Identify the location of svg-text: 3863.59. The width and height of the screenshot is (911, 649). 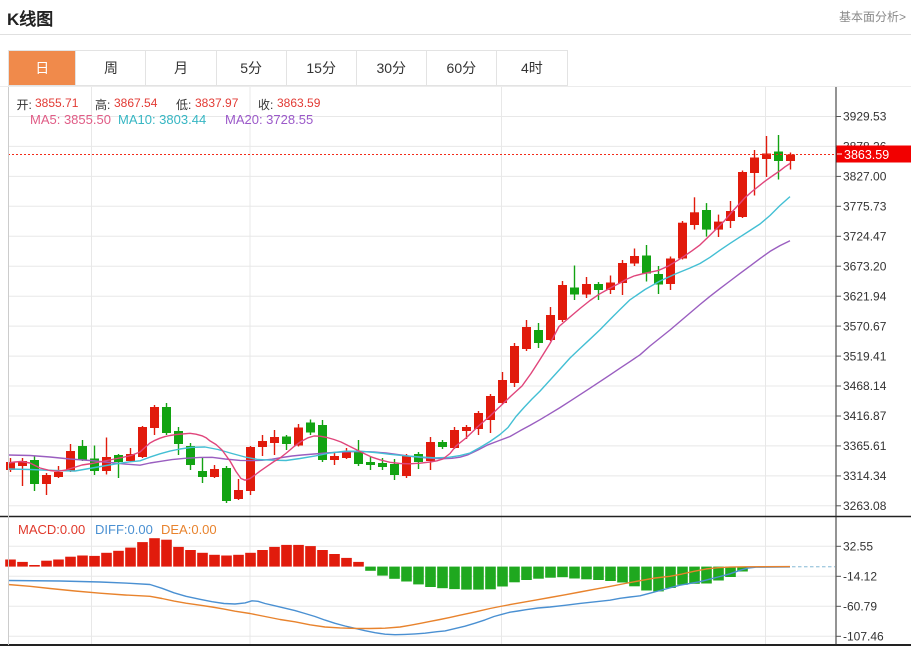
(866, 155).